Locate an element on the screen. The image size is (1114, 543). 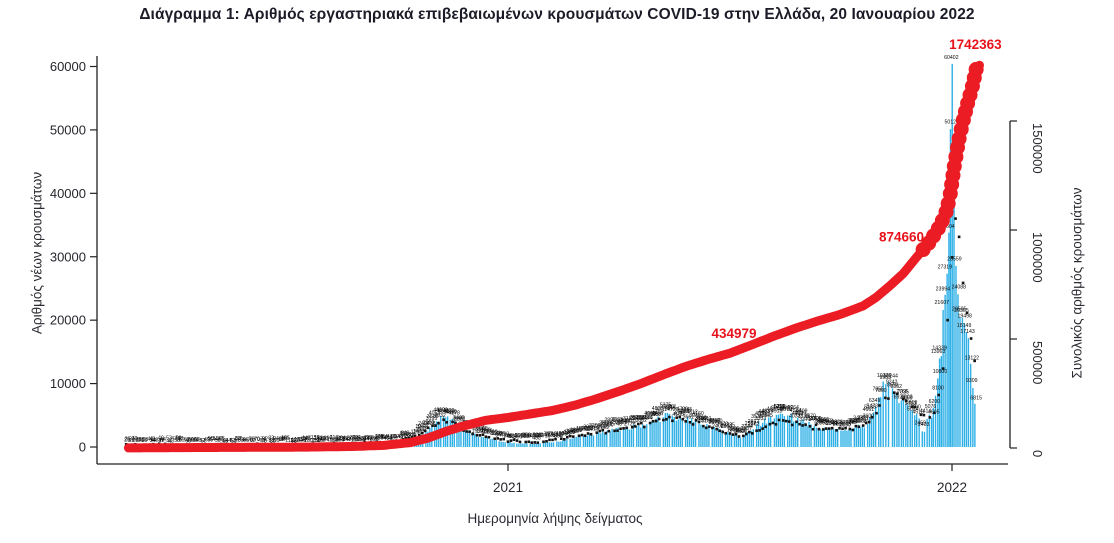
svg-text: 5066 is located at coordinates (777, 408).